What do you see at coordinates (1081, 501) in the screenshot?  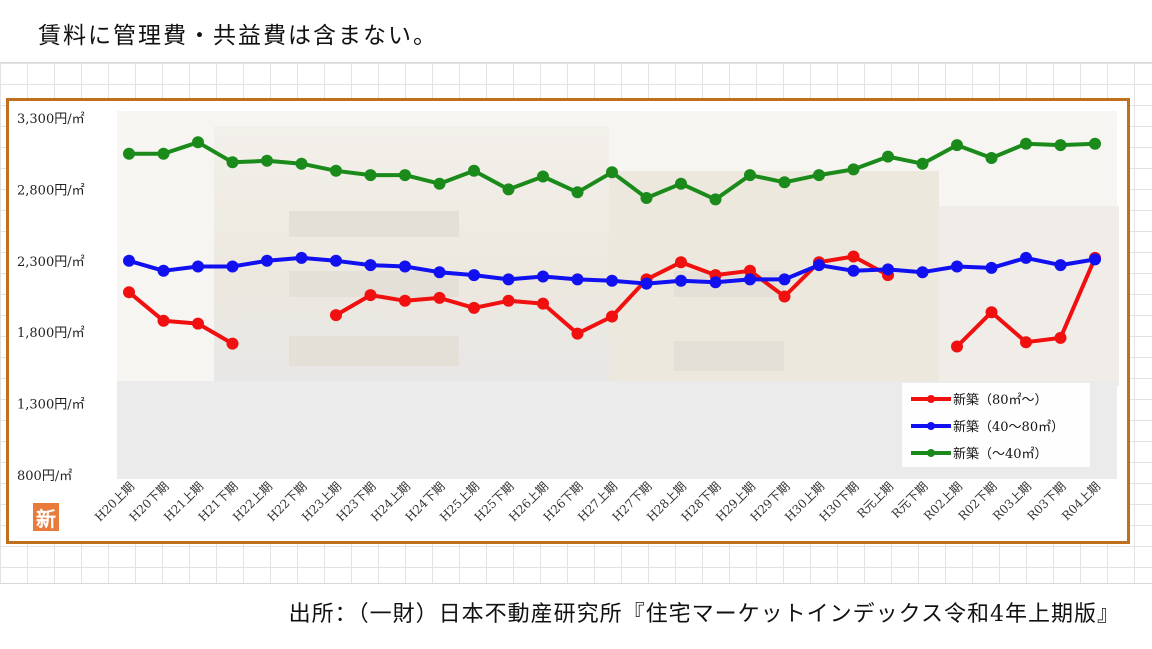 I see `x-tick-label: R04上期` at bounding box center [1081, 501].